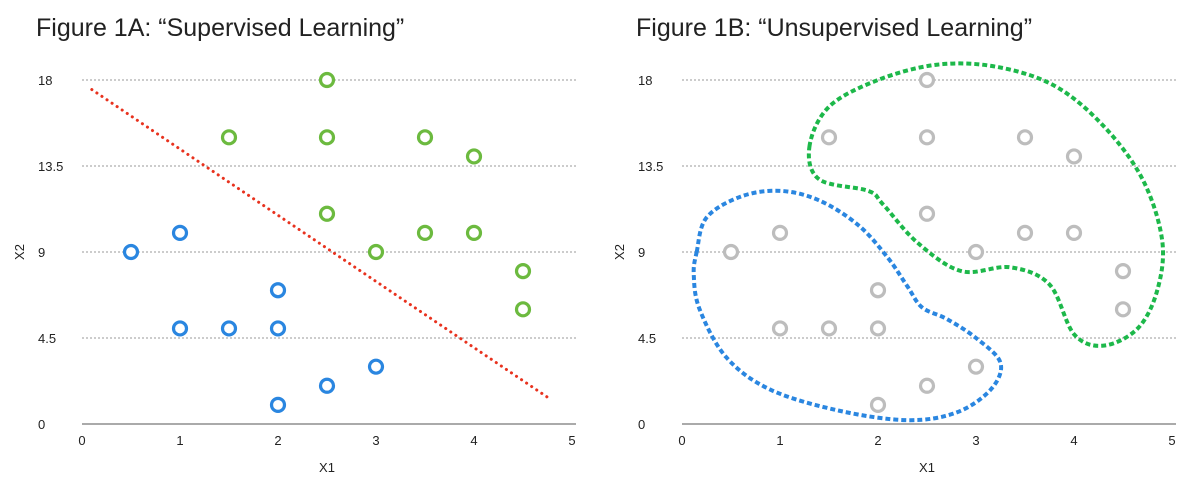 This screenshot has height=497, width=1200. I want to click on chart-title: Figure 1B: “Unsupervised Learning”, so click(834, 28).